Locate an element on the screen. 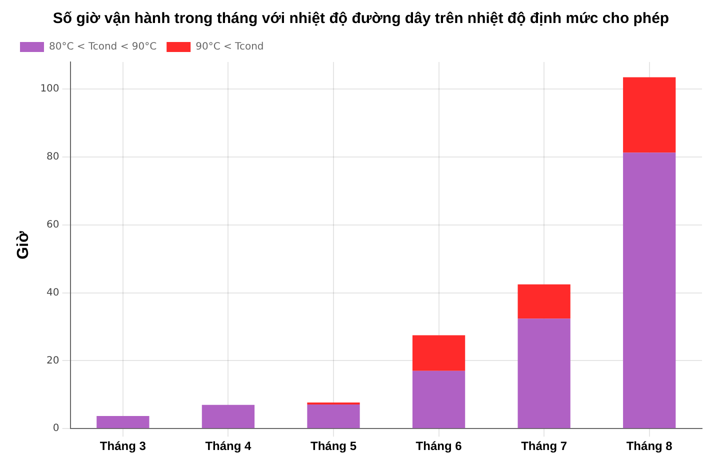 The height and width of the screenshot is (466, 722). x-tick-label: Tháng 8 is located at coordinates (649, 446).